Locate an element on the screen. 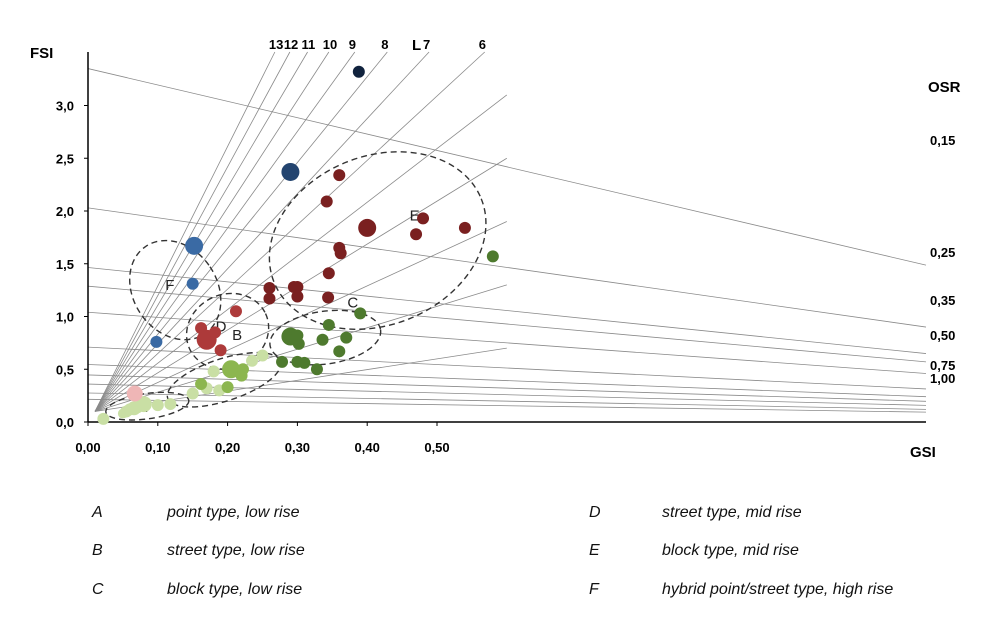  cluster-ellipse-c is located at coordinates (325, 337).